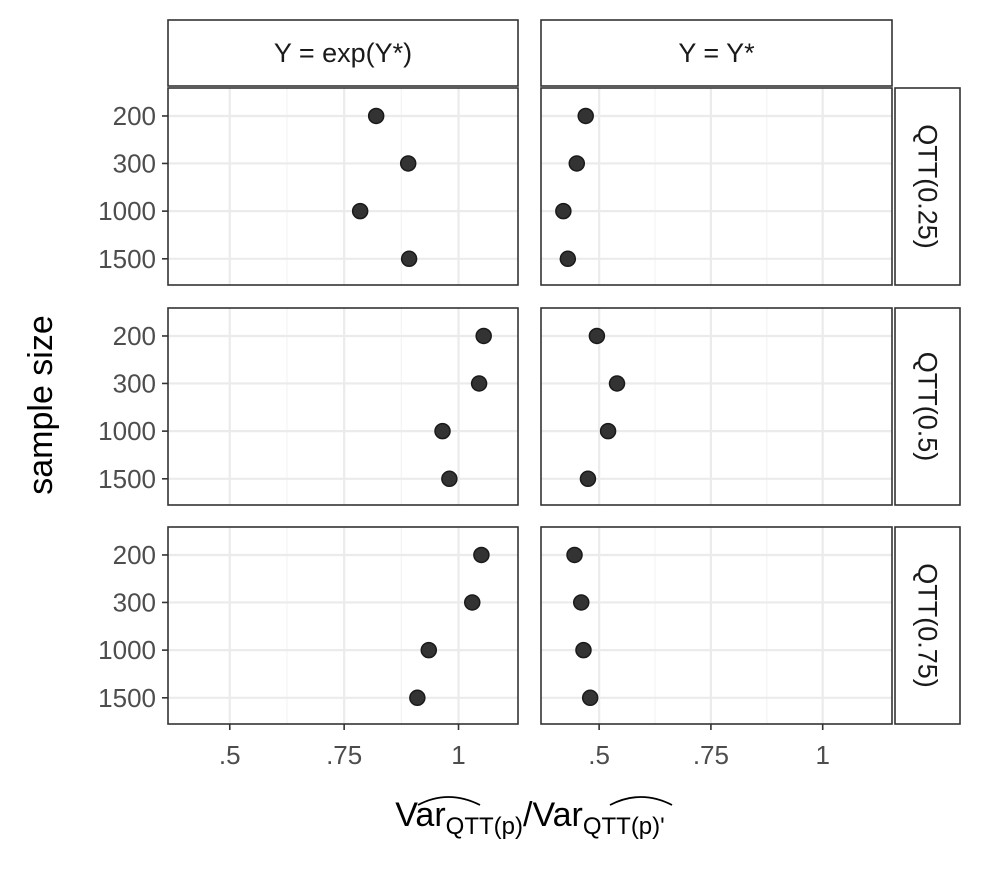 The image size is (981, 869). I want to click on column-strip-label: Y = Y*, so click(716, 53).